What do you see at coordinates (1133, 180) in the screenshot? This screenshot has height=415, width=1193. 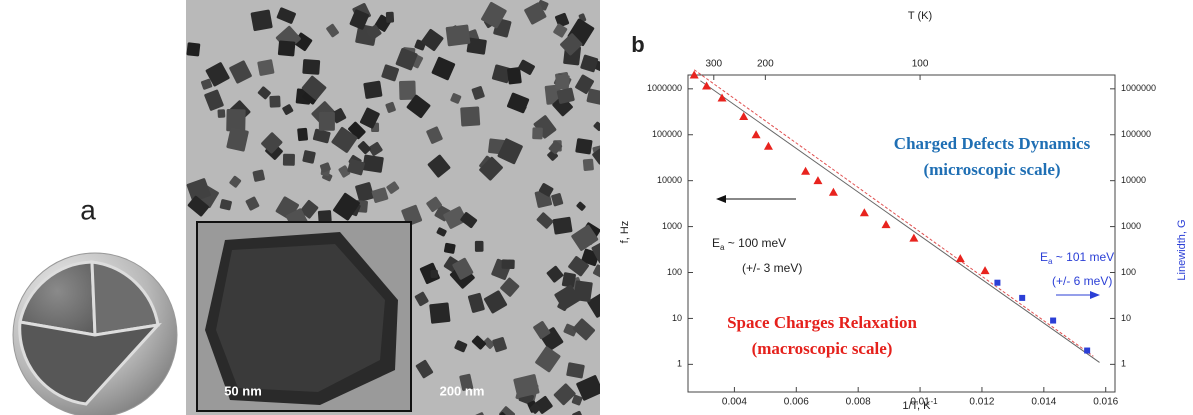 I see `y2-tick-label: 10000` at bounding box center [1133, 180].